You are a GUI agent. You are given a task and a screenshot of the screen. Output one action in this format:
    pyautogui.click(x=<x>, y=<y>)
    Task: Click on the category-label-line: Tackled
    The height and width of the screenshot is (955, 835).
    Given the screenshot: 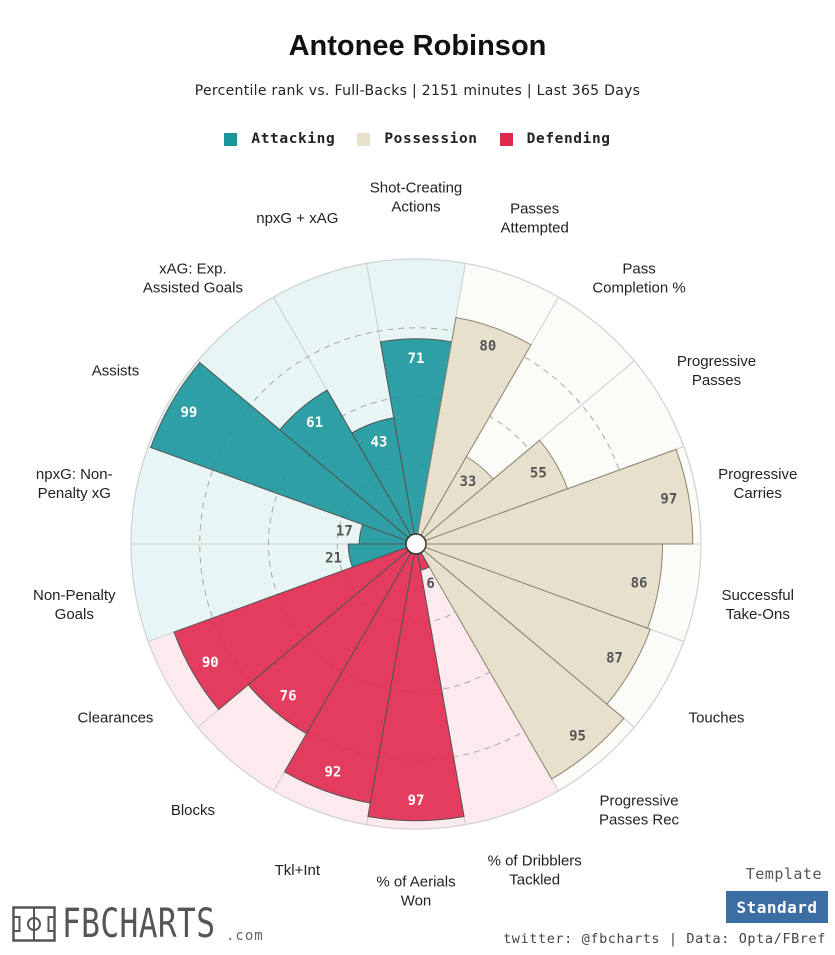 What is the action you would take?
    pyautogui.click(x=534, y=880)
    